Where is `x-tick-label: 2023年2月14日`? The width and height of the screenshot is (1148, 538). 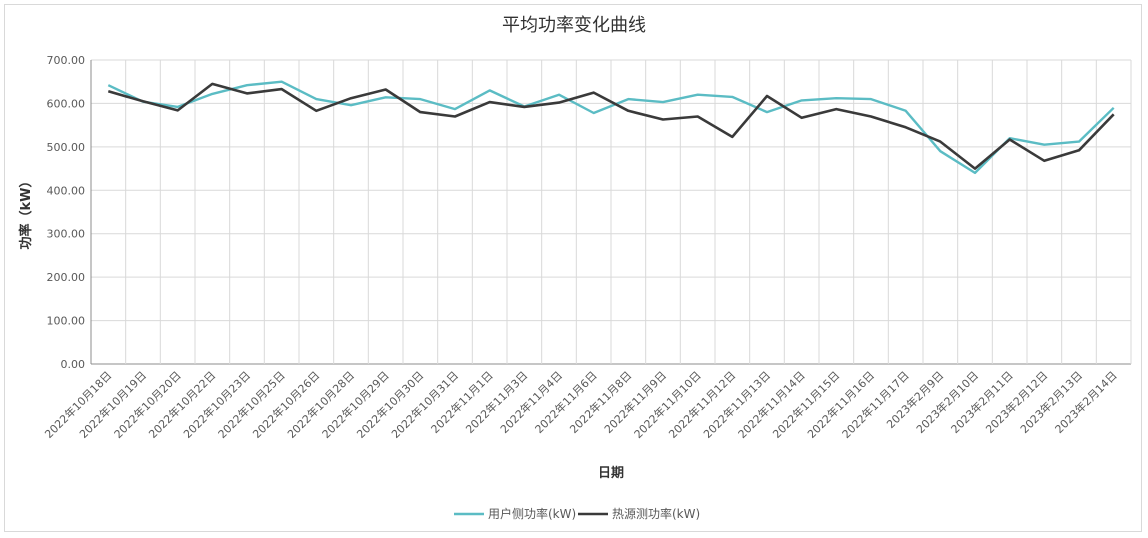
x-tick-label: 2023年2月14日 is located at coordinates (1086, 402).